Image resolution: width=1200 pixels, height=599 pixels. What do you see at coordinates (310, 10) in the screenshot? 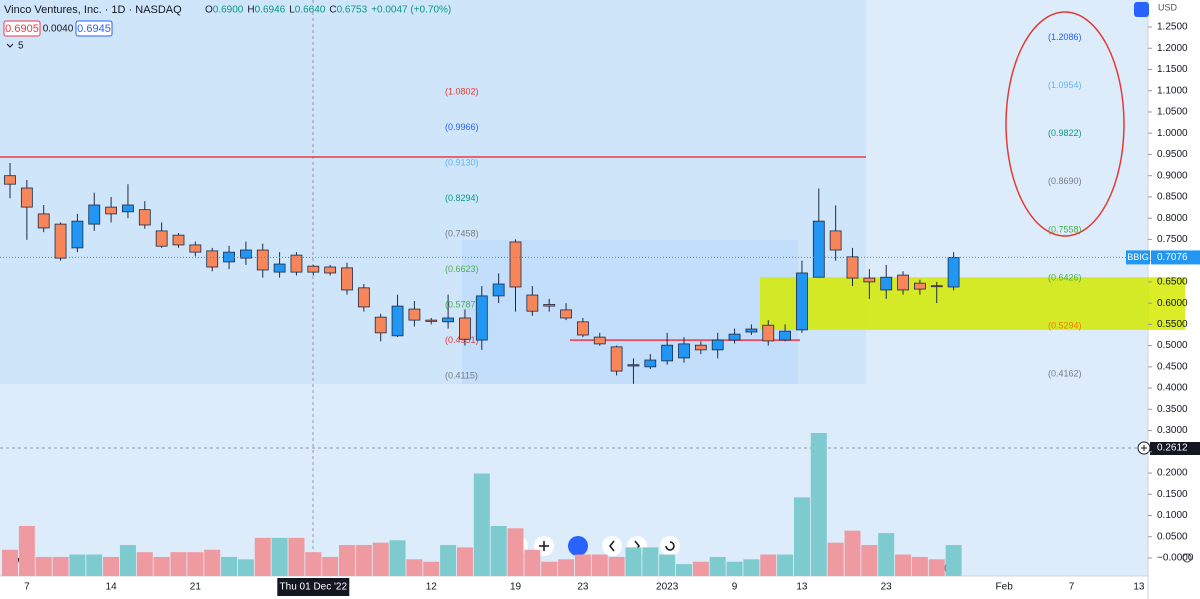
I see `legend-item: 0.6640` at bounding box center [310, 10].